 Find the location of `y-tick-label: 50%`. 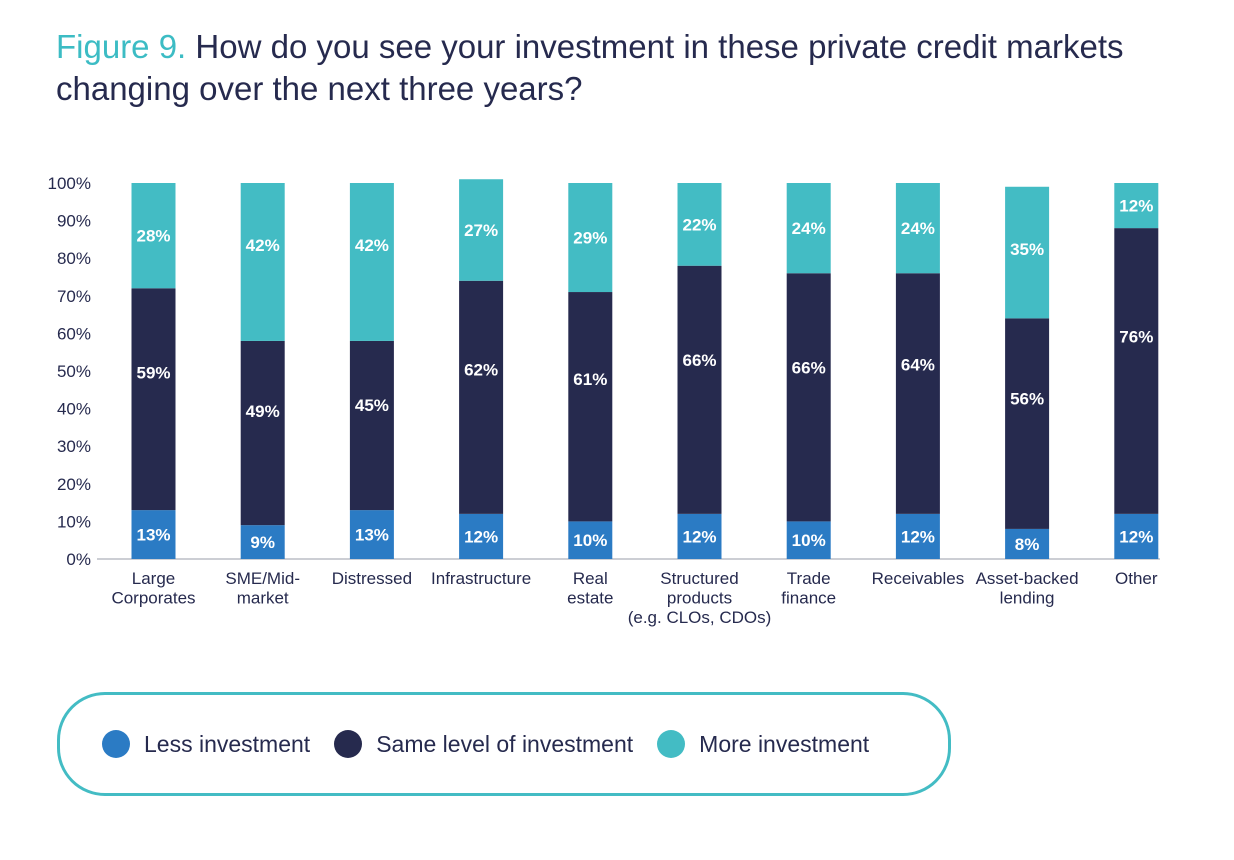

y-tick-label: 50% is located at coordinates (74, 371).